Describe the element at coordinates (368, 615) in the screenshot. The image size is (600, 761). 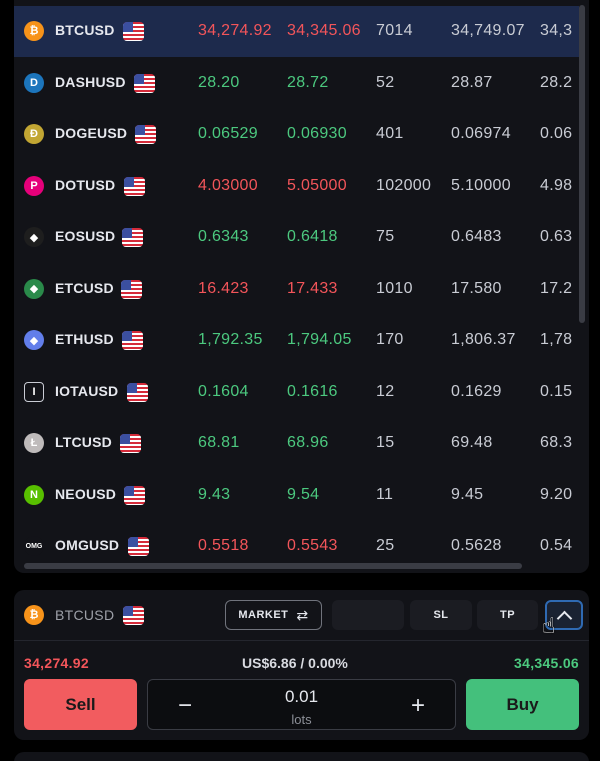
I see `price-input` at that location.